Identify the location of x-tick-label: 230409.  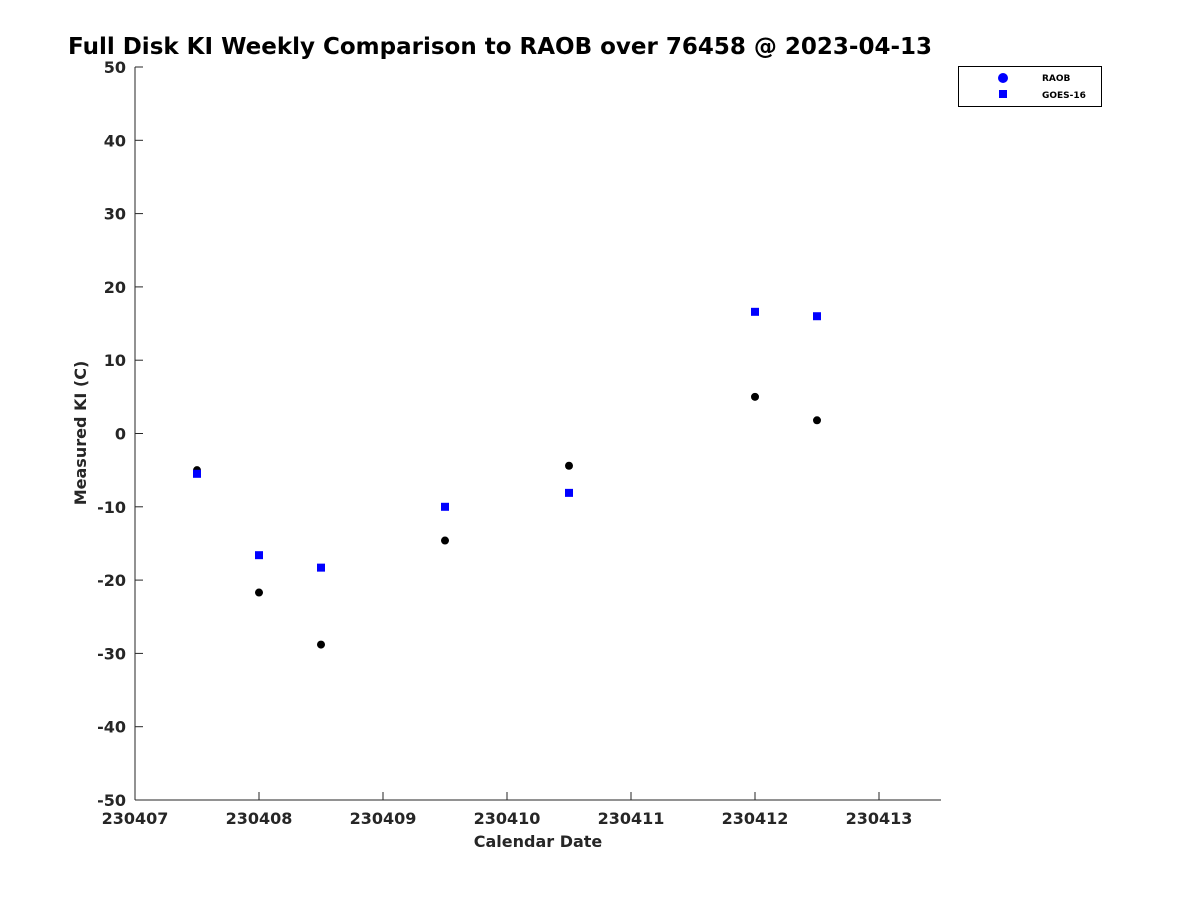
(383, 818).